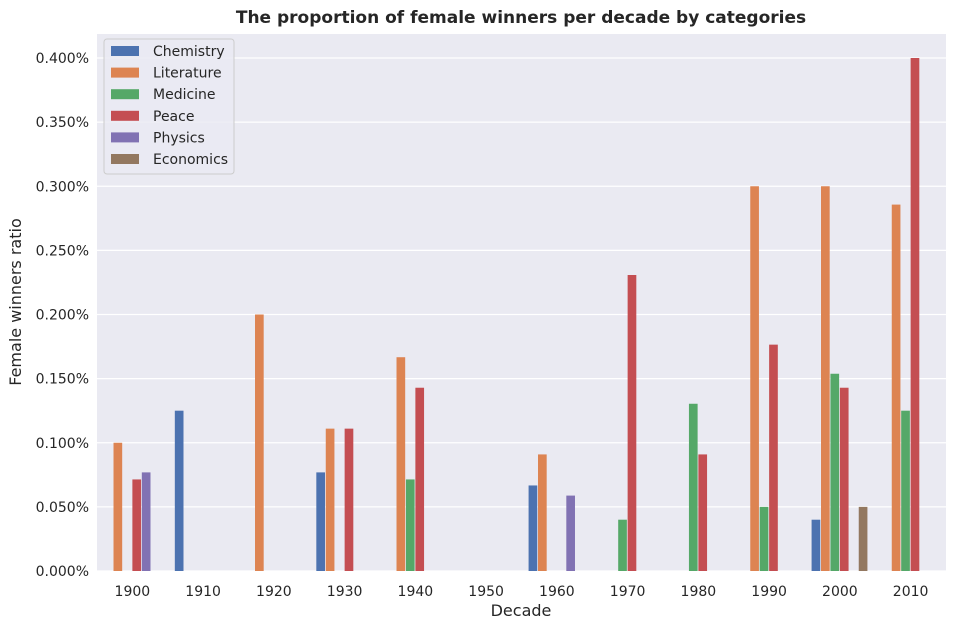  I want to click on y-tick-label: 0.250%, so click(62, 251).